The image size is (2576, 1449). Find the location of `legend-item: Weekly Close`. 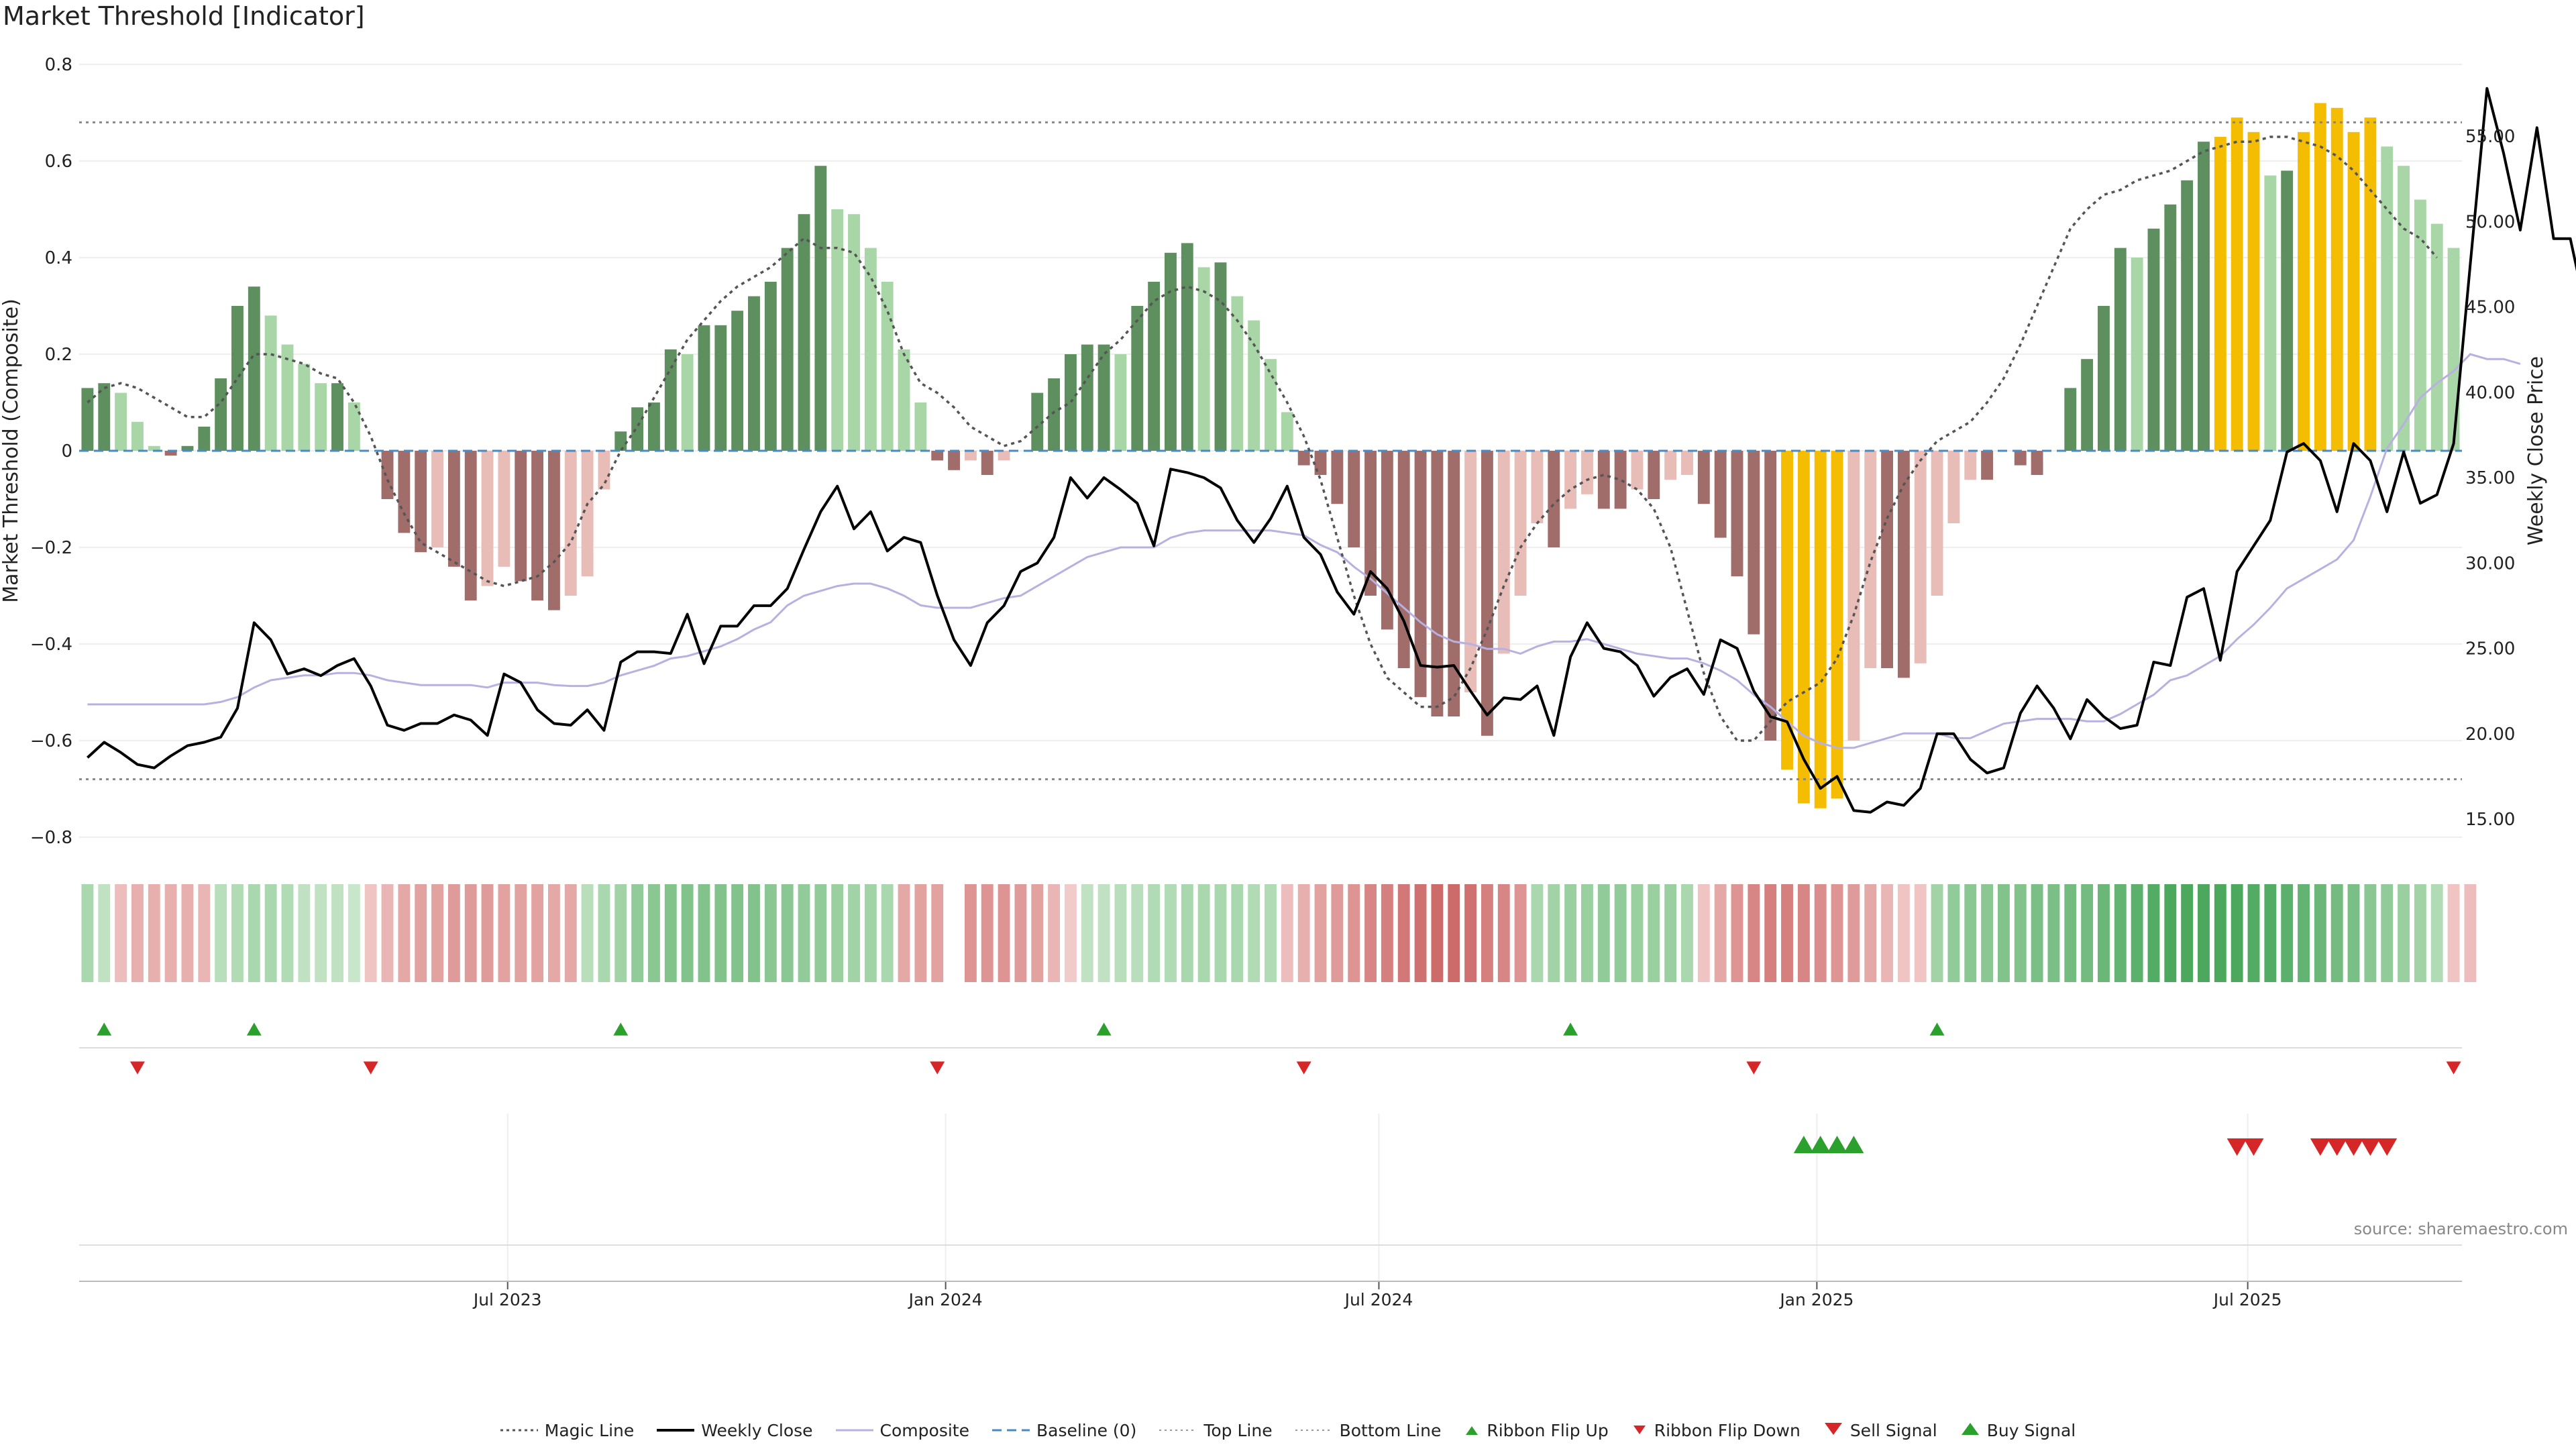

legend-item: Weekly Close is located at coordinates (735, 1430).